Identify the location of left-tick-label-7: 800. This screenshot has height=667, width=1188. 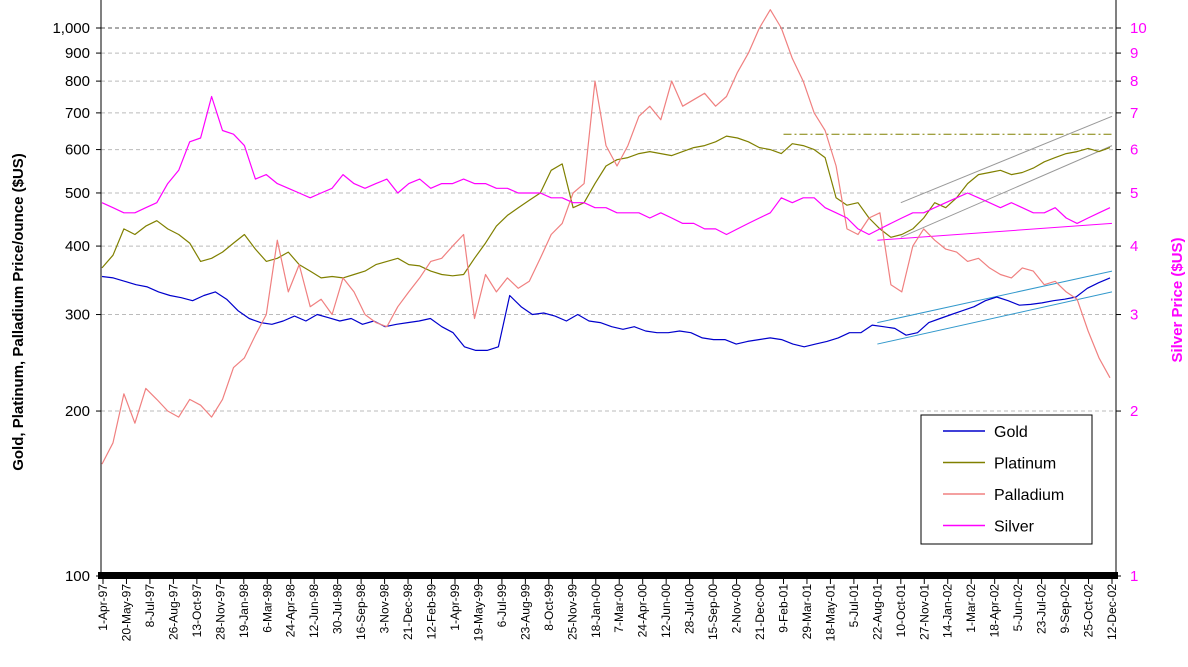
(77, 81).